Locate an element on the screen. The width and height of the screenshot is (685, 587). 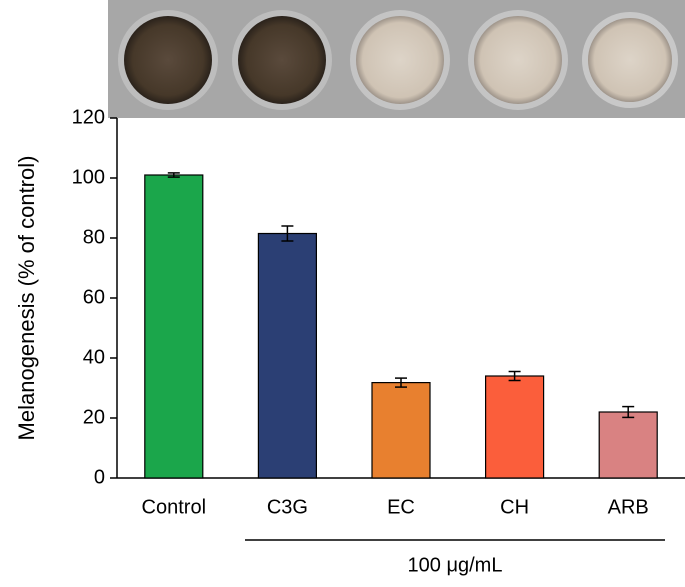
y-tick-label: 120 is located at coordinates (88, 117).